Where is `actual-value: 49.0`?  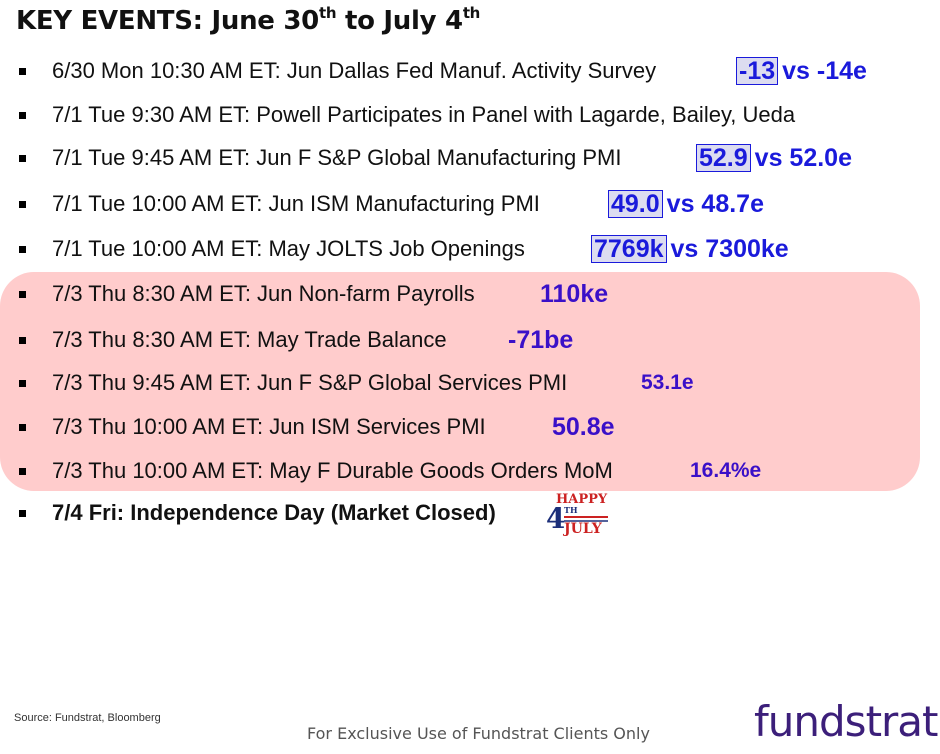 actual-value: 49.0 is located at coordinates (635, 204).